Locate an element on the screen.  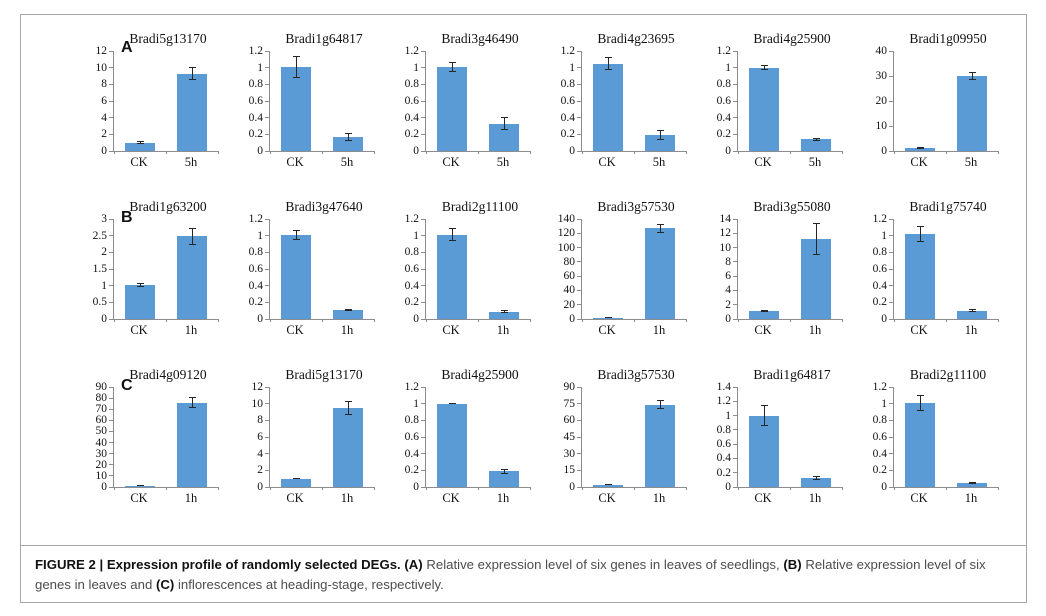
plot-wrap: 0 2 4 6 8 10 12 CK 5h is located at coordinates (157, 109).